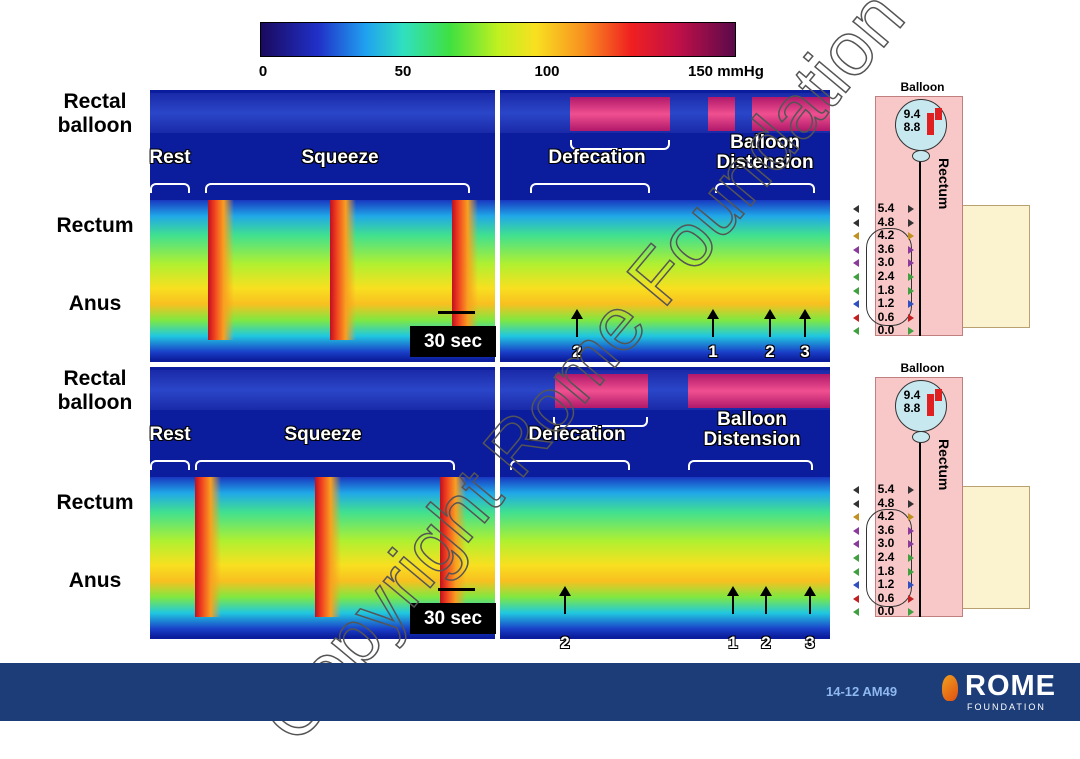 The width and height of the screenshot is (1080, 759). I want to click on scale-line, so click(456, 589).